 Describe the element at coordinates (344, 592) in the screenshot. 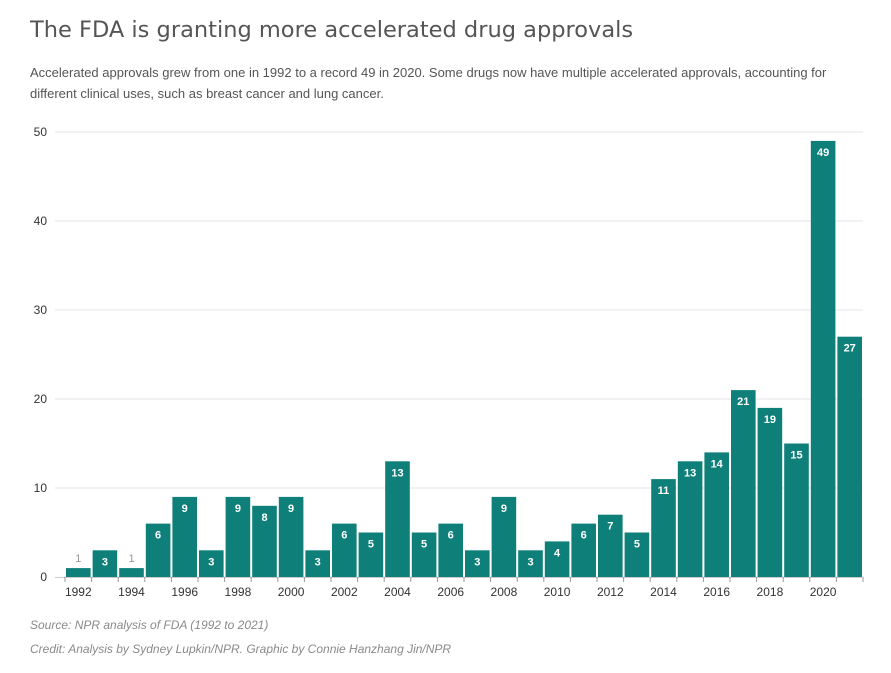

I see `x-tick-label: 2002` at that location.